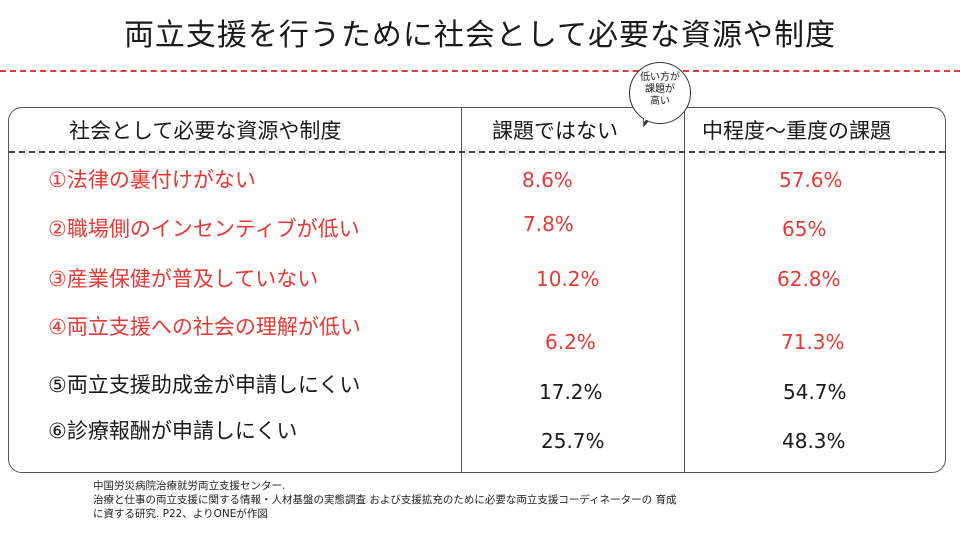  I want to click on row-label: ⑥診療報酬が申請しにくい, so click(173, 431).